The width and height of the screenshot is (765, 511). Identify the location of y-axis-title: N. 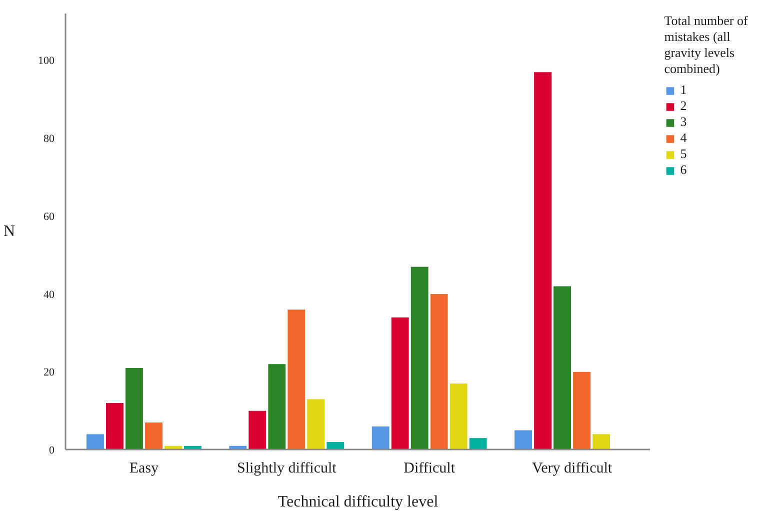
(9, 231).